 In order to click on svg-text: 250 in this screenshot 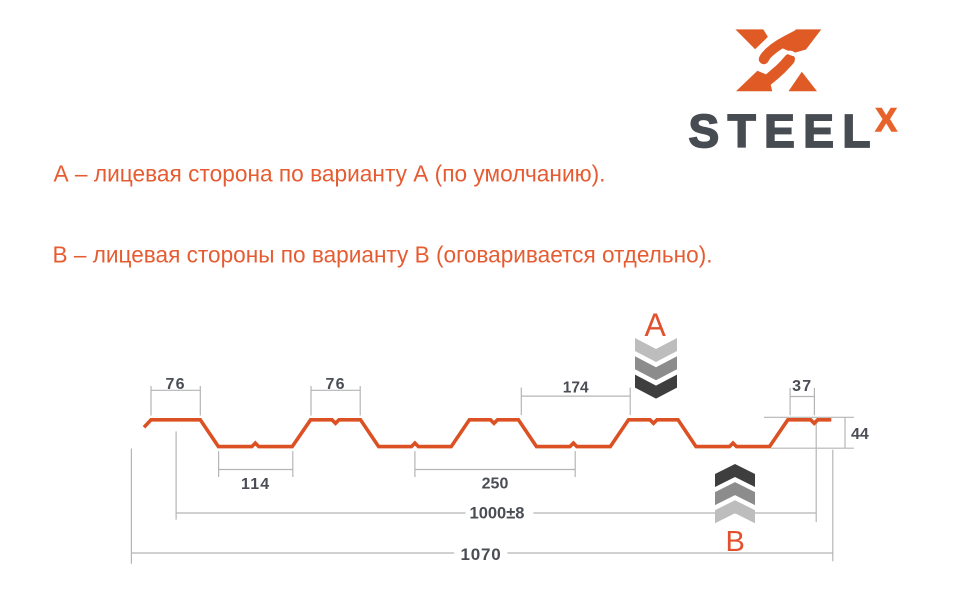, I will do `click(495, 484)`.